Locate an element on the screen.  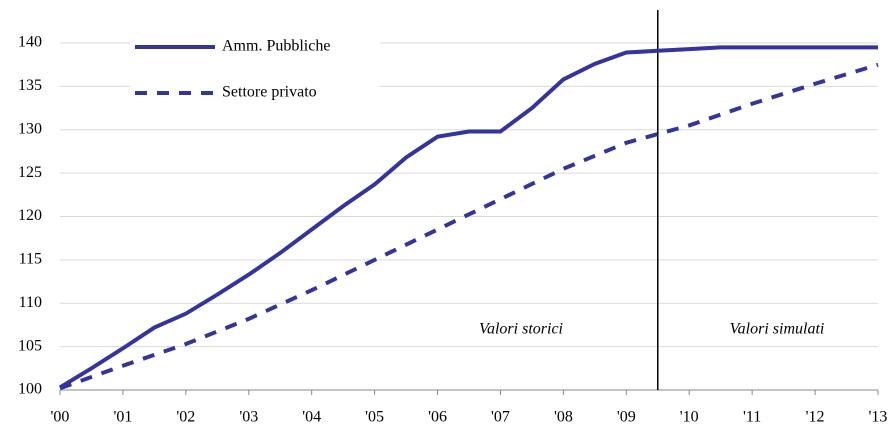
x-tick-label: '12 is located at coordinates (815, 417).